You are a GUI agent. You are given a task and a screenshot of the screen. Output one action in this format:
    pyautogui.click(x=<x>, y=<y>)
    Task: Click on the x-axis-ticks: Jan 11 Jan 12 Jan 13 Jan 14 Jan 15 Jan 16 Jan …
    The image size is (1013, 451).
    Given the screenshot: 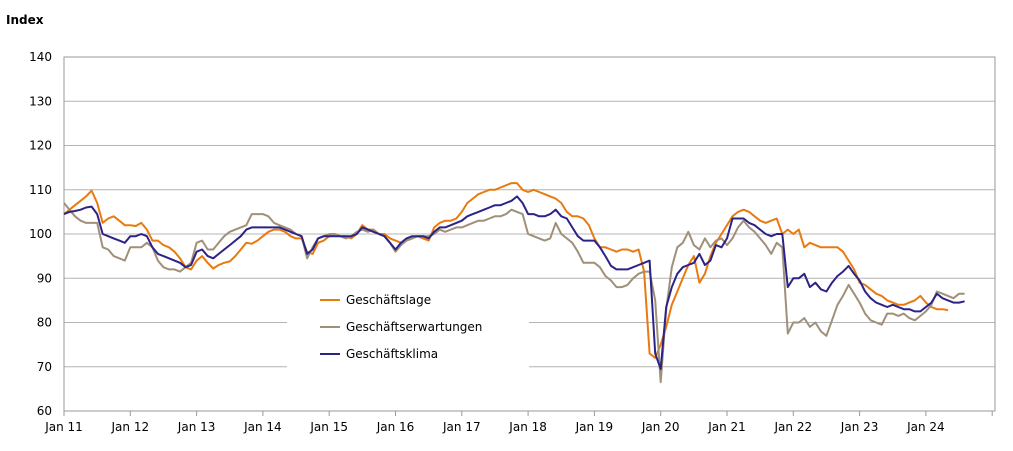 What is the action you would take?
    pyautogui.click(x=518, y=422)
    